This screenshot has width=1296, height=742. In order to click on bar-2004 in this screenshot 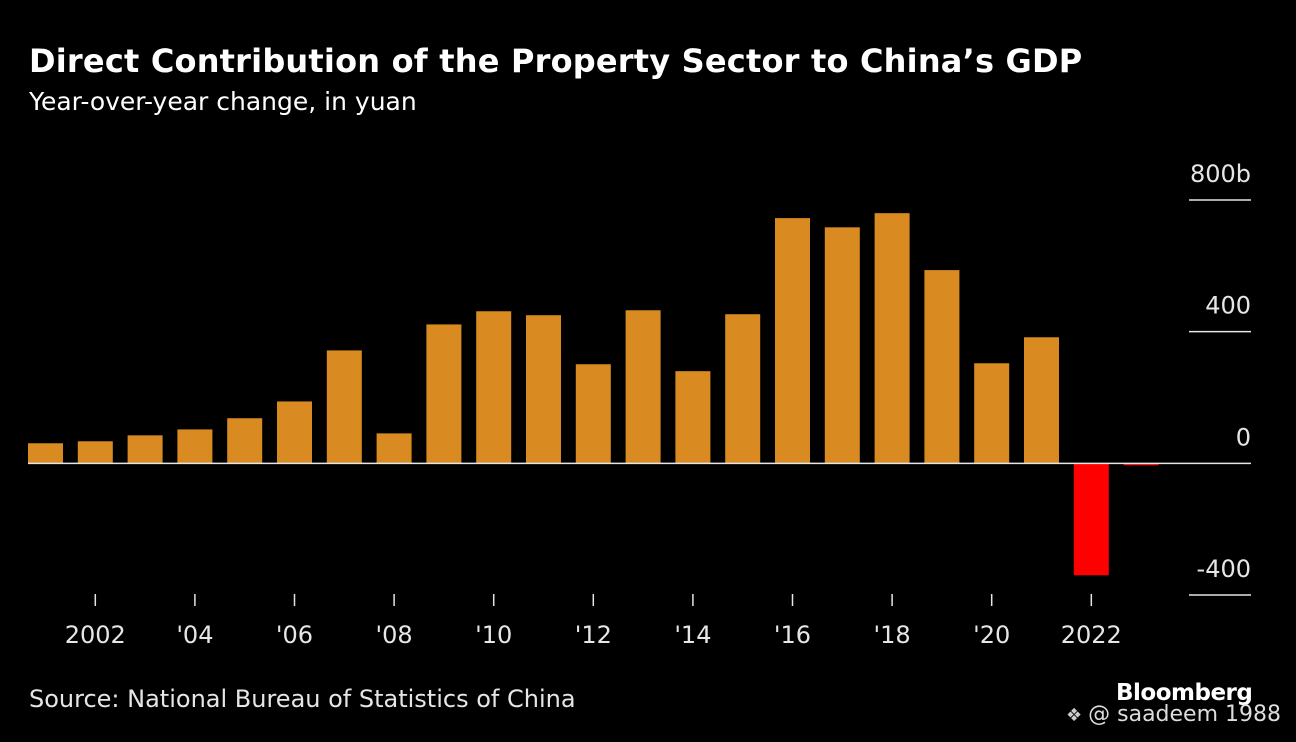, I will do `click(195, 446)`.